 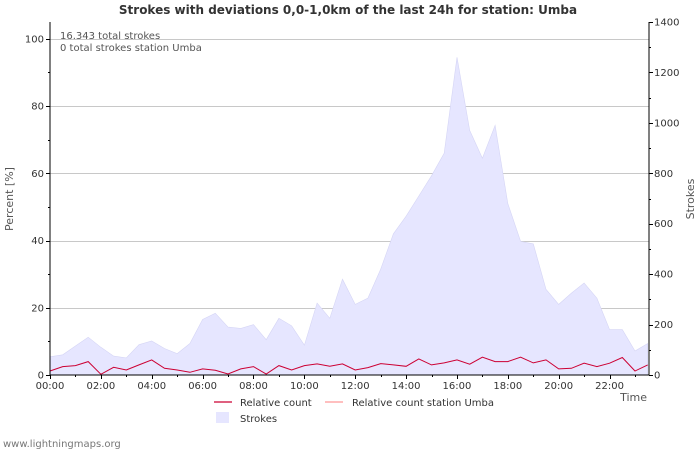 I want to click on y-right-tick-label: 0, so click(x=657, y=376).